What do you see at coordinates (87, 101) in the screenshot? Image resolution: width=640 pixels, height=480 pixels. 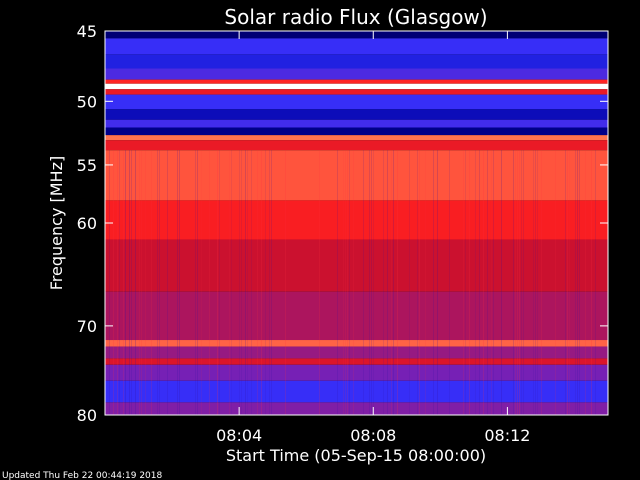 I see `y-tick-label-50: 50` at bounding box center [87, 101].